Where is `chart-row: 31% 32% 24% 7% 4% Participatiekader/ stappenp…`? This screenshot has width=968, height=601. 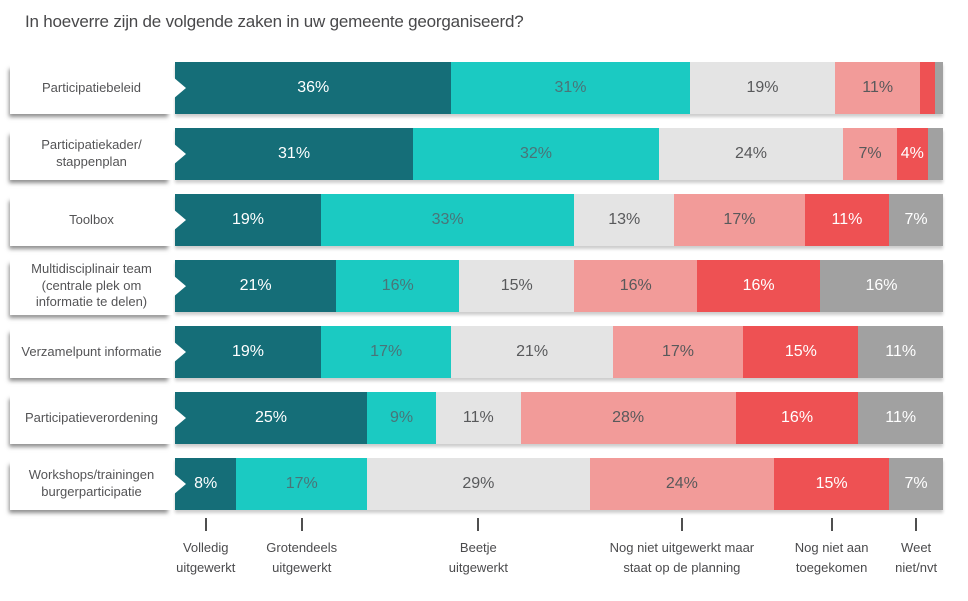
chart-row: 31% 32% 24% 7% 4% Participatiekader/ stappenp… is located at coordinates (484, 154).